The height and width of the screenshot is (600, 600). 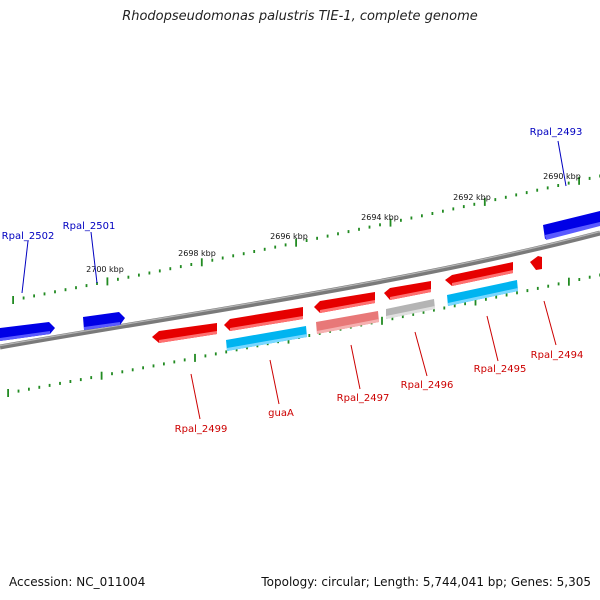 What do you see at coordinates (27, 331) in the screenshot?
I see `gene-rpal-2502-feature` at bounding box center [27, 331].